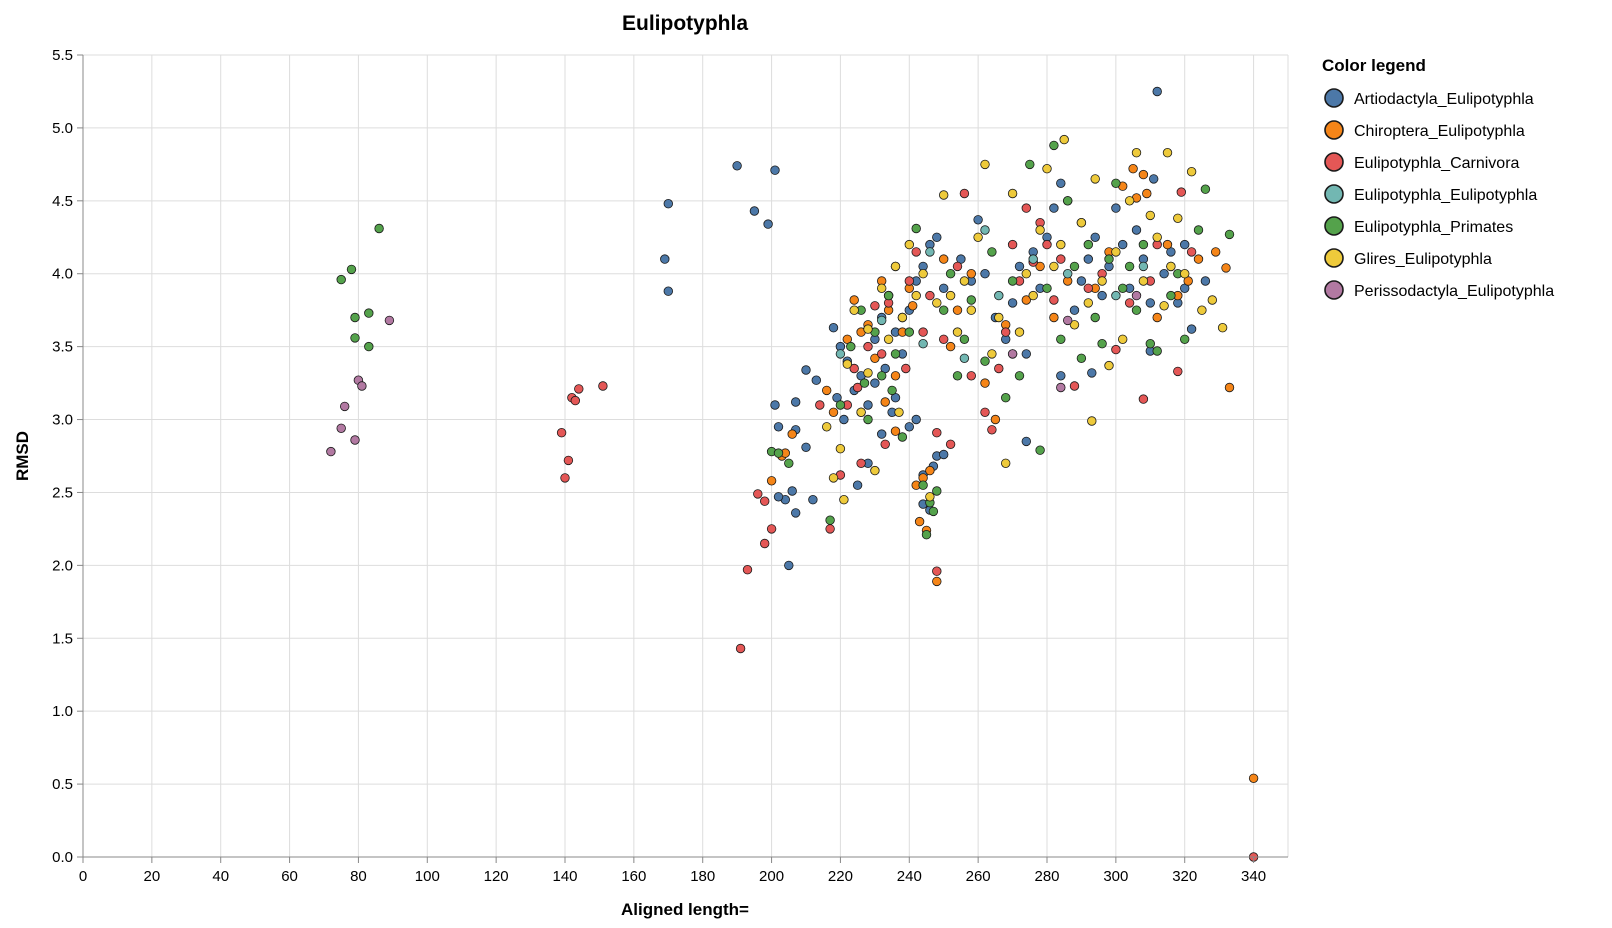 The height and width of the screenshot is (928, 1612). I want to click on y-axis-title: RMSD, so click(22, 456).